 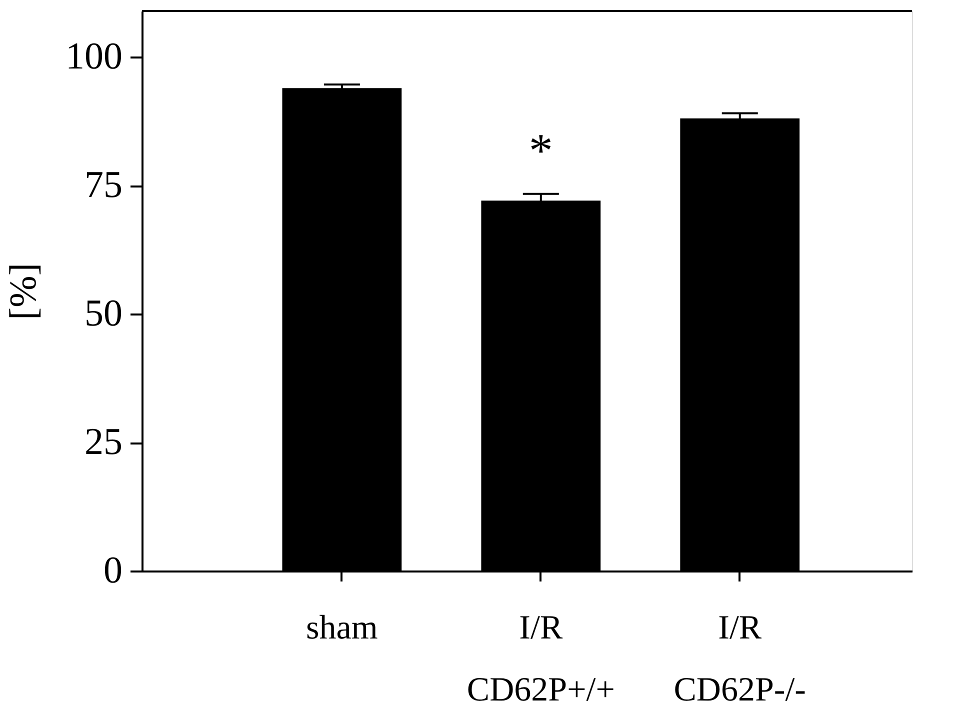 I want to click on y-axis-title: [%], so click(x=23, y=291).